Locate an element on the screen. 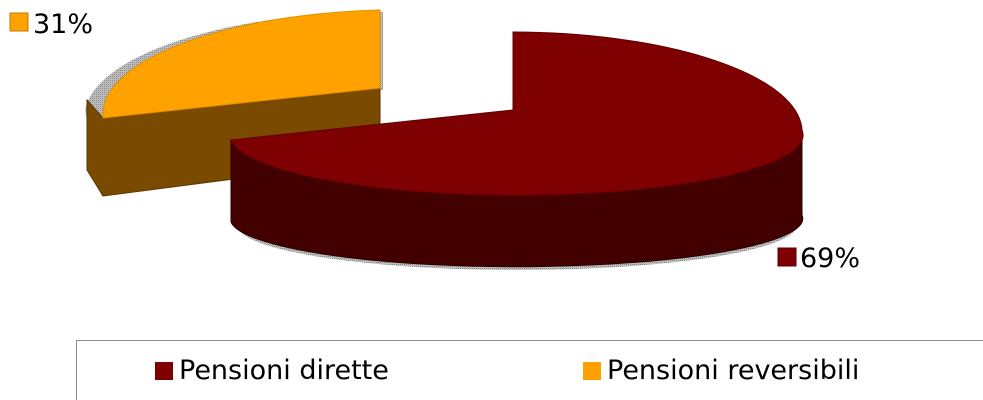  slice-top-reversibili is located at coordinates (241, 64).